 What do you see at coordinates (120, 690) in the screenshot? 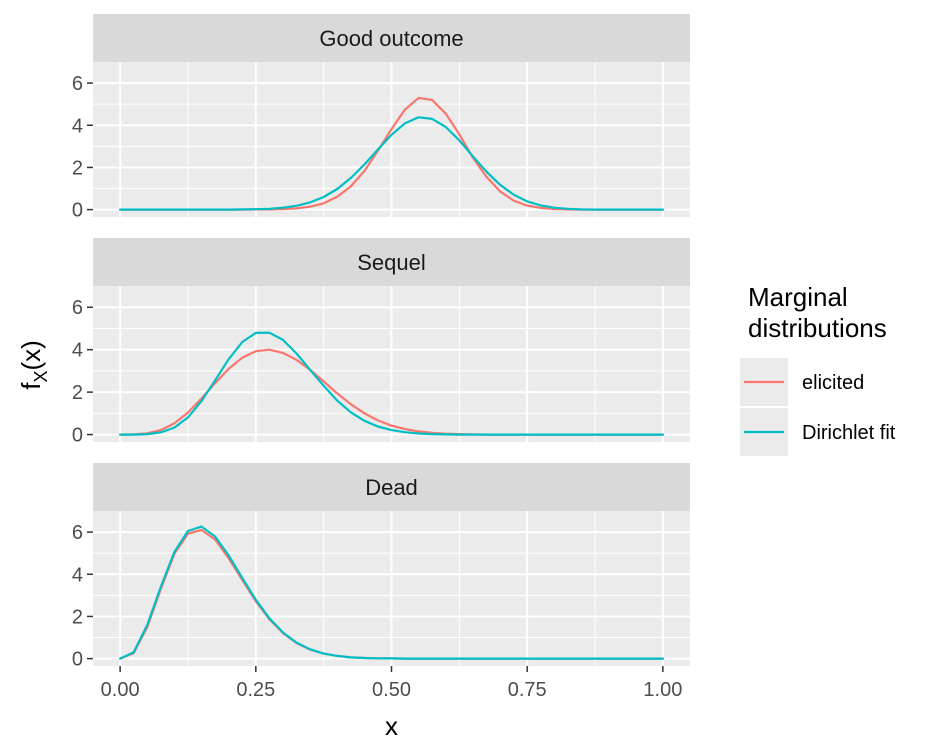
I see `x-tick-label: 0.00` at bounding box center [120, 690].